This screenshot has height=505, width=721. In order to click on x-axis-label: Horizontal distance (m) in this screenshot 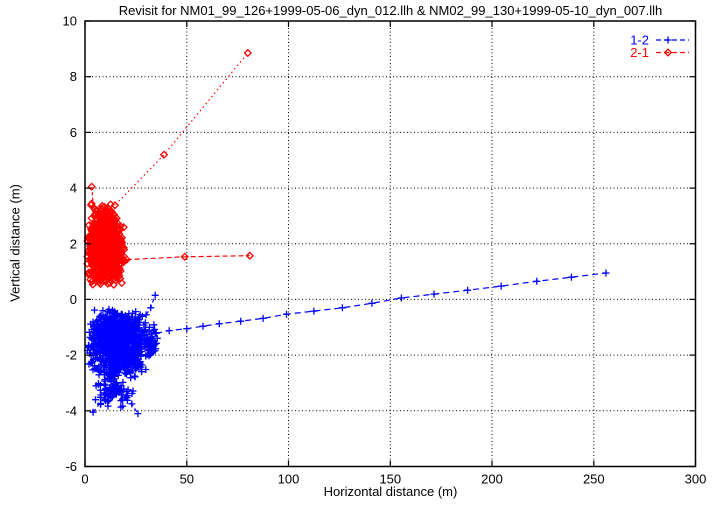, I will do `click(390, 491)`.